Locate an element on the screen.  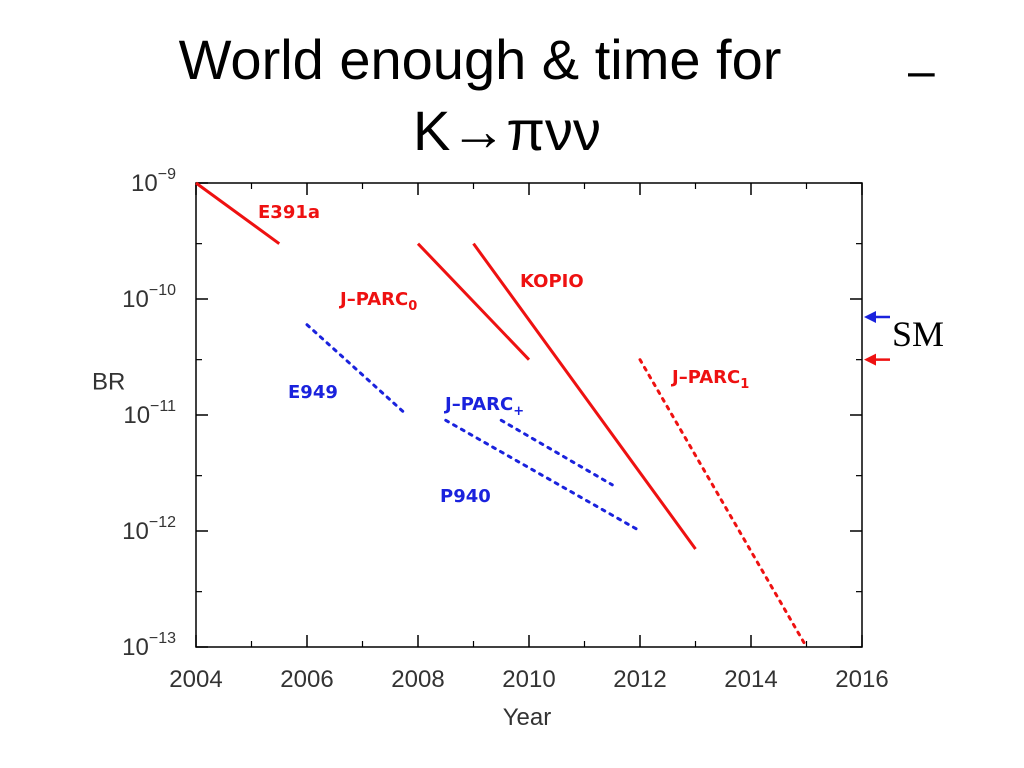
x-tick-label: 2014 is located at coordinates (750, 679).